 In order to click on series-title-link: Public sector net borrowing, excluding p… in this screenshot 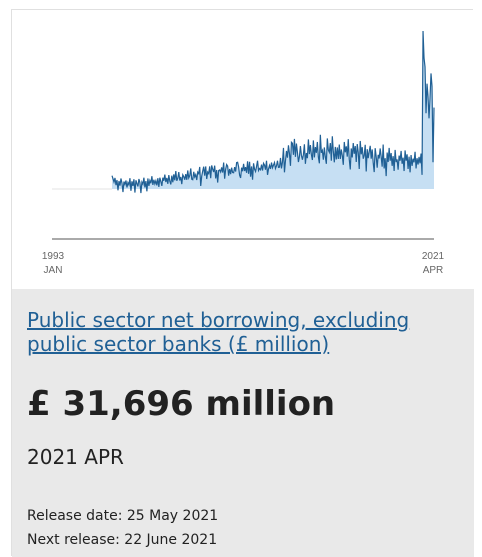, I will do `click(218, 332)`.